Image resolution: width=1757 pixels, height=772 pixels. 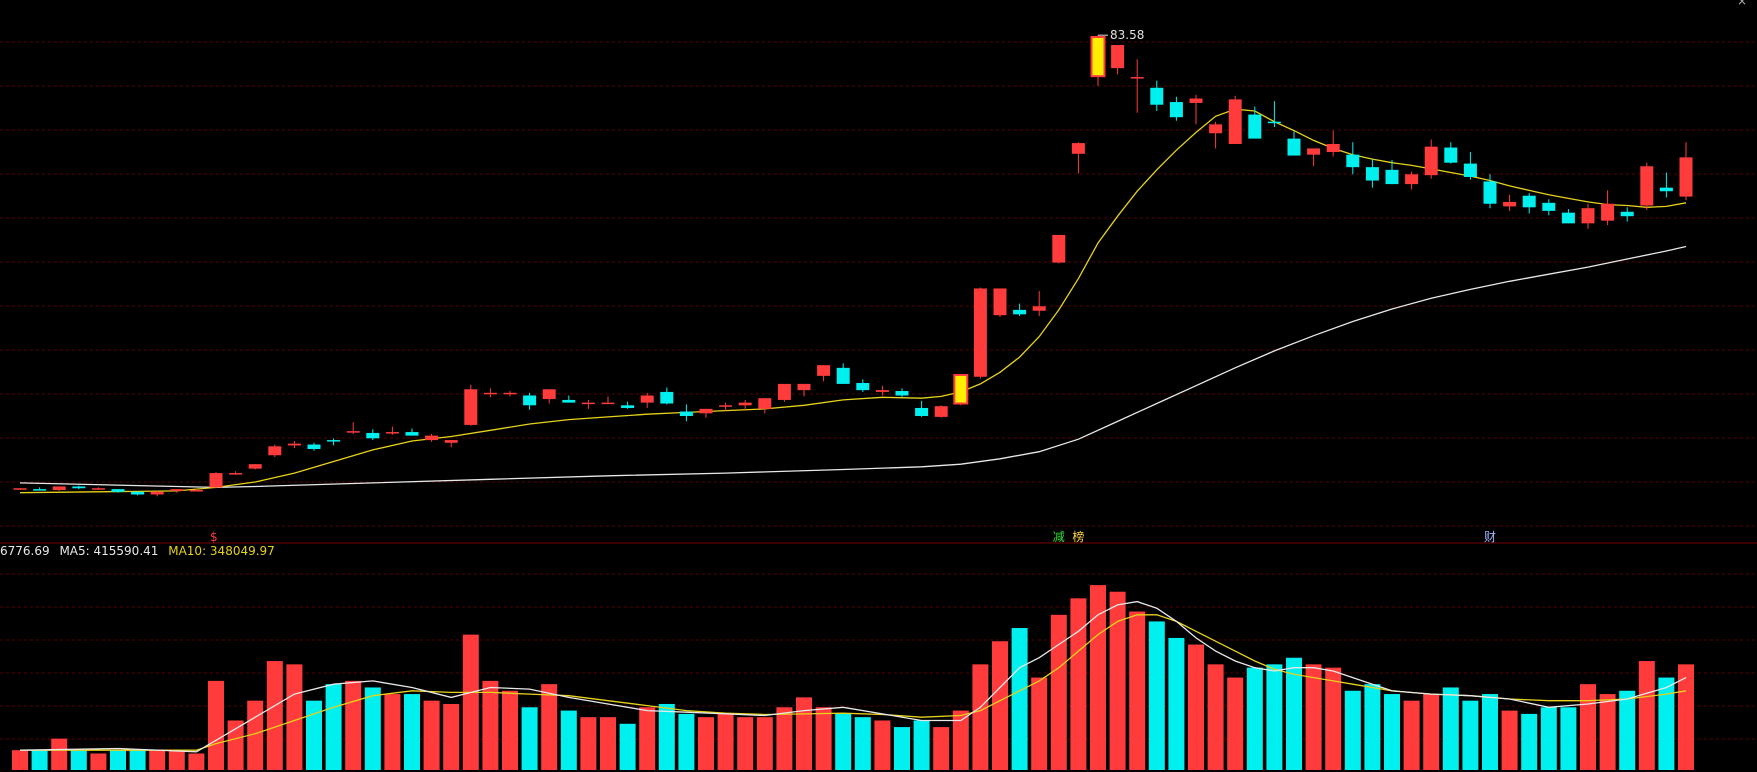 I want to click on peak-price-label: 83.58, so click(x=1127, y=35).